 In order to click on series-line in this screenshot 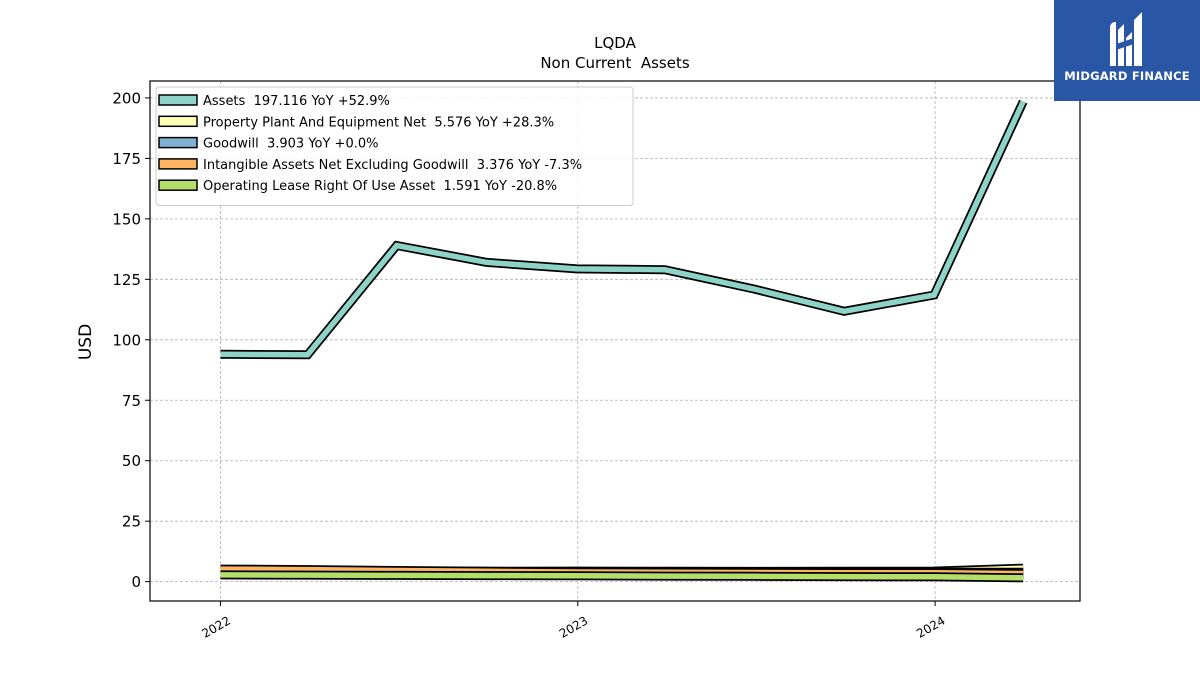, I will do `click(622, 576)`.